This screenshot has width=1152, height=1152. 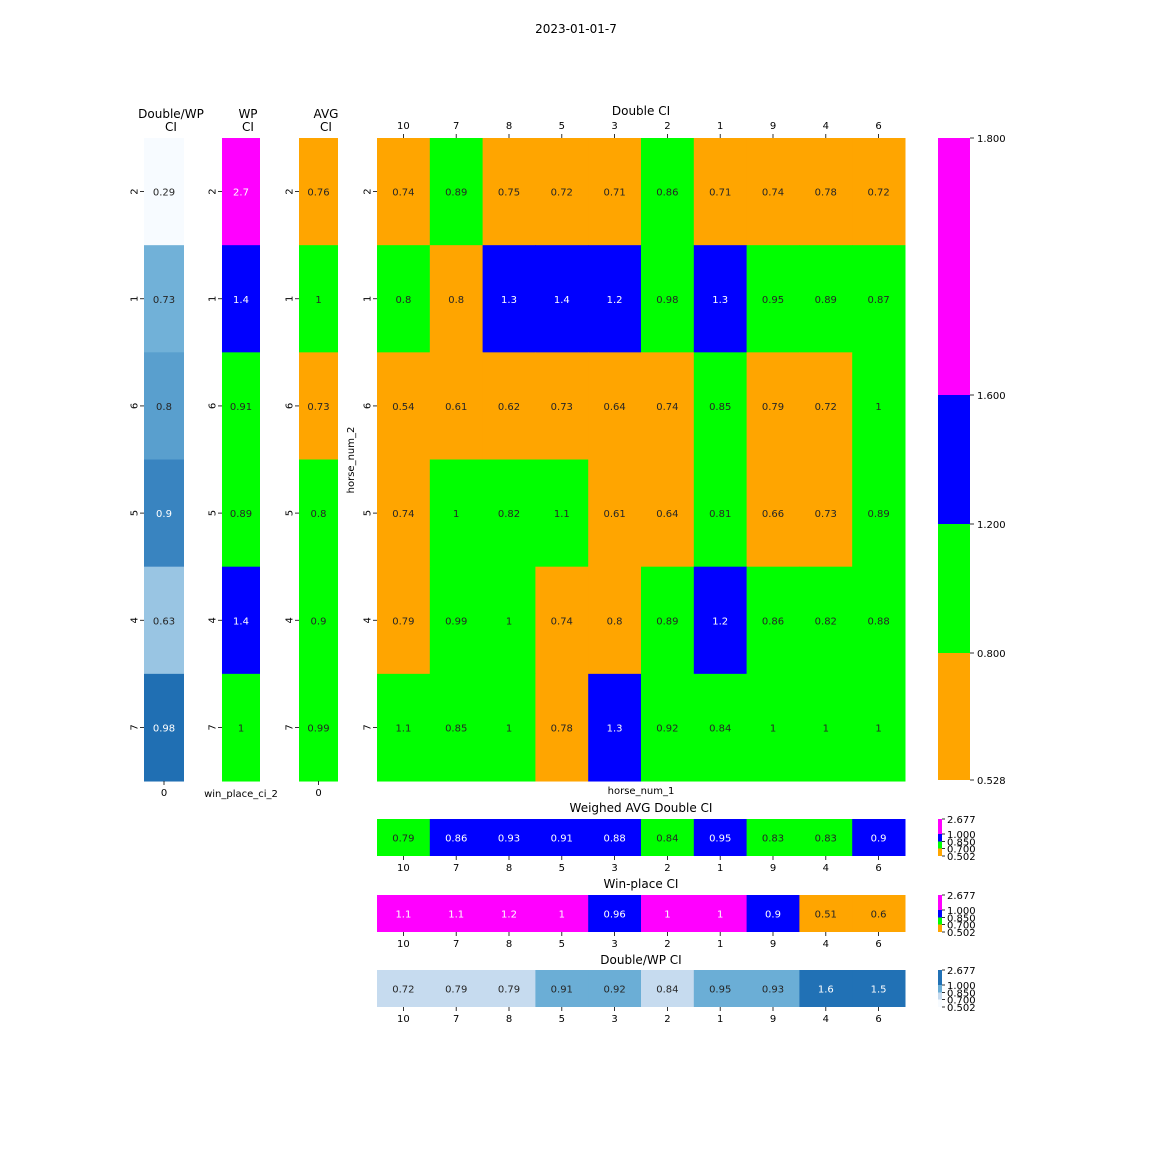 I want to click on x-tick-label: 1, so click(x=720, y=944).